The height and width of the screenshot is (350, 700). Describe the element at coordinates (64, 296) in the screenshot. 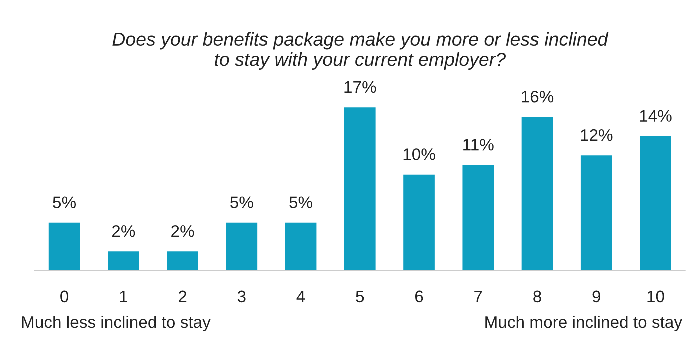

I see `x-tick-label: 0` at that location.